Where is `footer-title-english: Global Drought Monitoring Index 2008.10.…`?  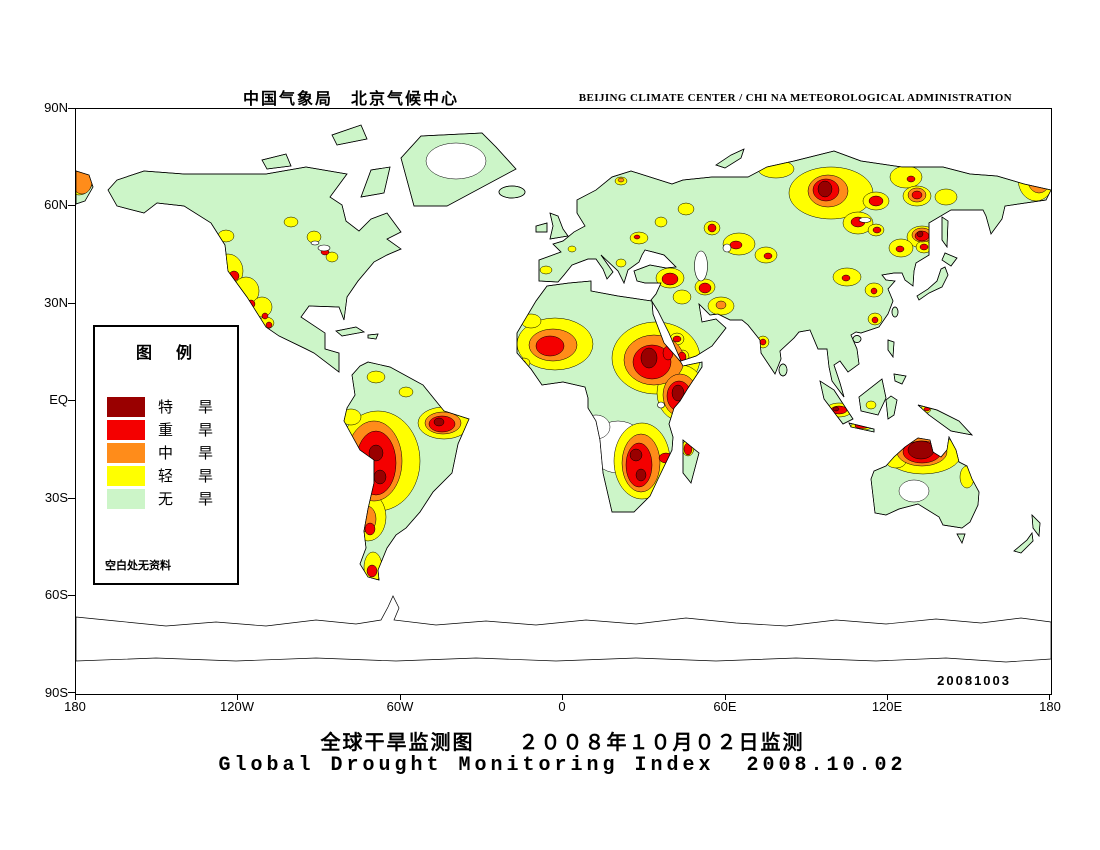
footer-title-english: Global Drought Monitoring Index 2008.10.… is located at coordinates (562, 765).